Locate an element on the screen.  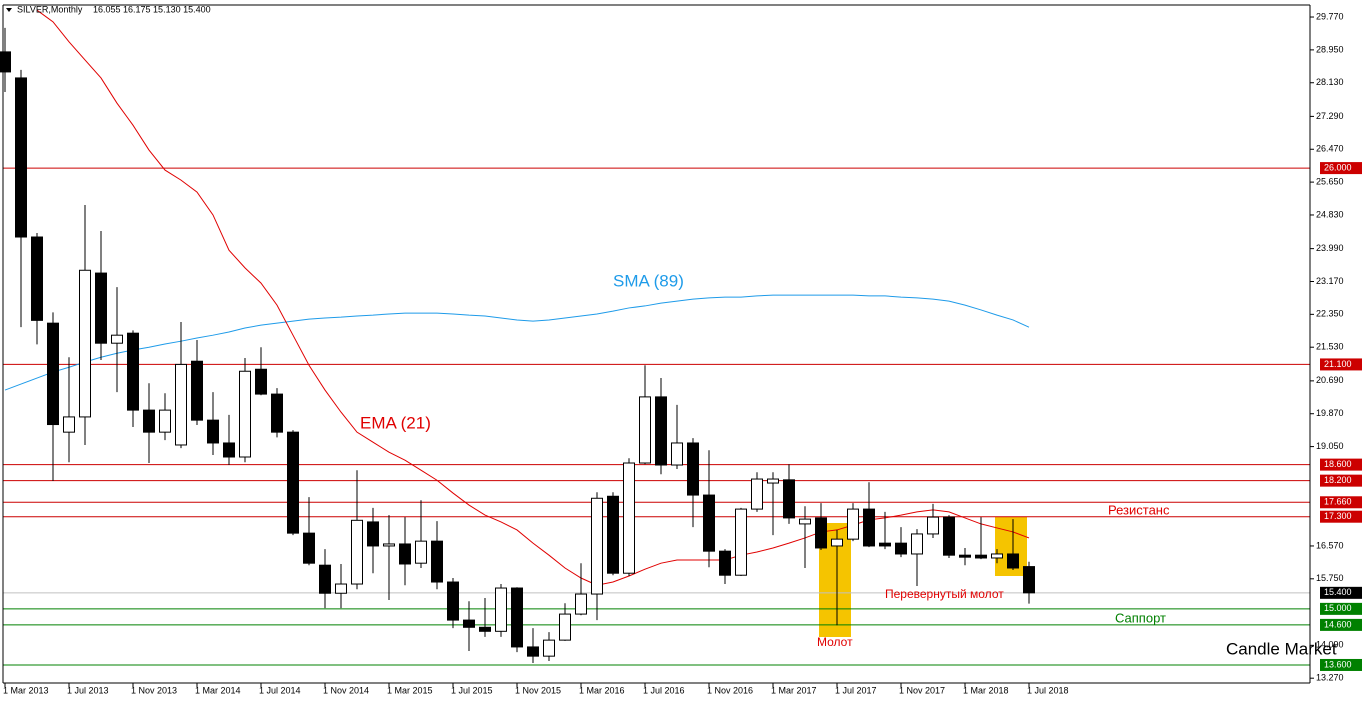
x-tick-label: 1 Nov 2013 is located at coordinates (154, 690).